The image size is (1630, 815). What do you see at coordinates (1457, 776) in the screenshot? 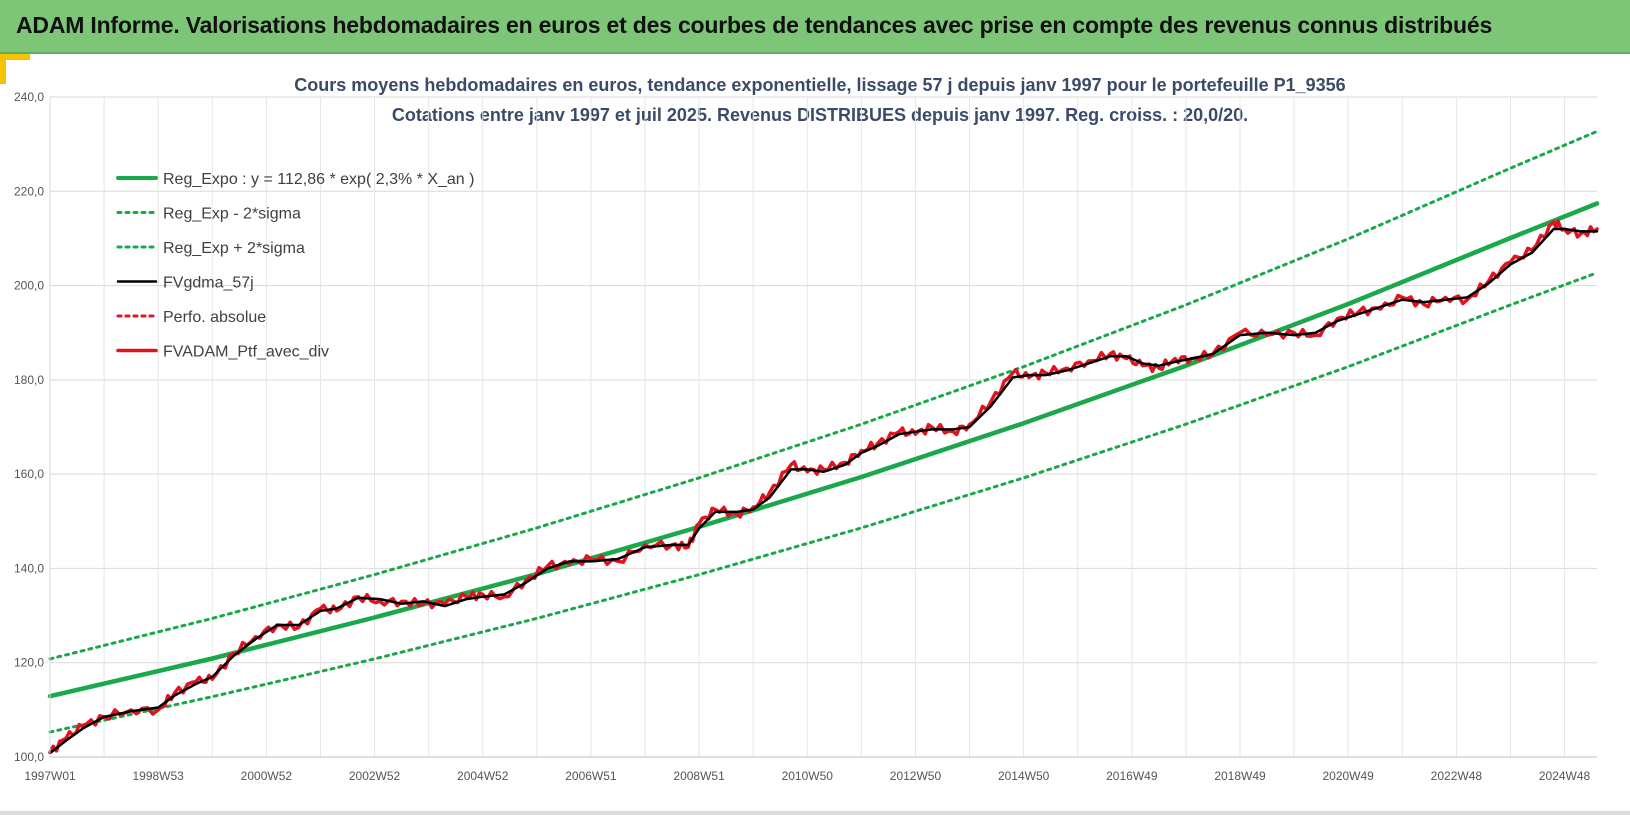
I see `x-tick-label: 2022W48` at bounding box center [1457, 776].